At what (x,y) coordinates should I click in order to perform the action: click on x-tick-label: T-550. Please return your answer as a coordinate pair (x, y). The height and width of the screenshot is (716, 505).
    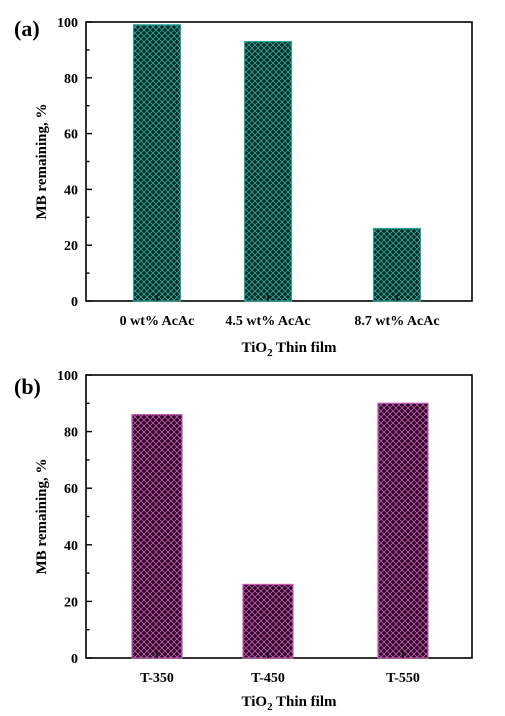
    Looking at the image, I should click on (403, 678).